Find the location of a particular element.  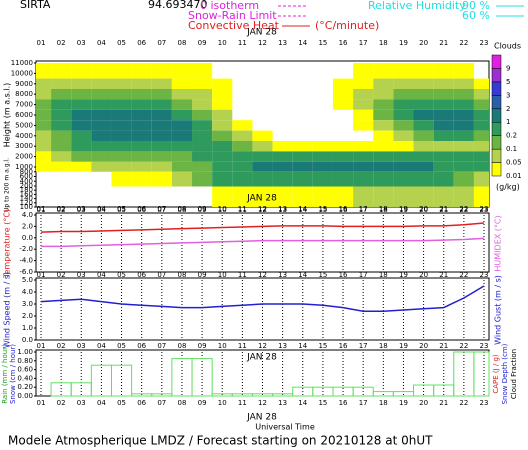

hour-label: 07 is located at coordinates (161, 209).